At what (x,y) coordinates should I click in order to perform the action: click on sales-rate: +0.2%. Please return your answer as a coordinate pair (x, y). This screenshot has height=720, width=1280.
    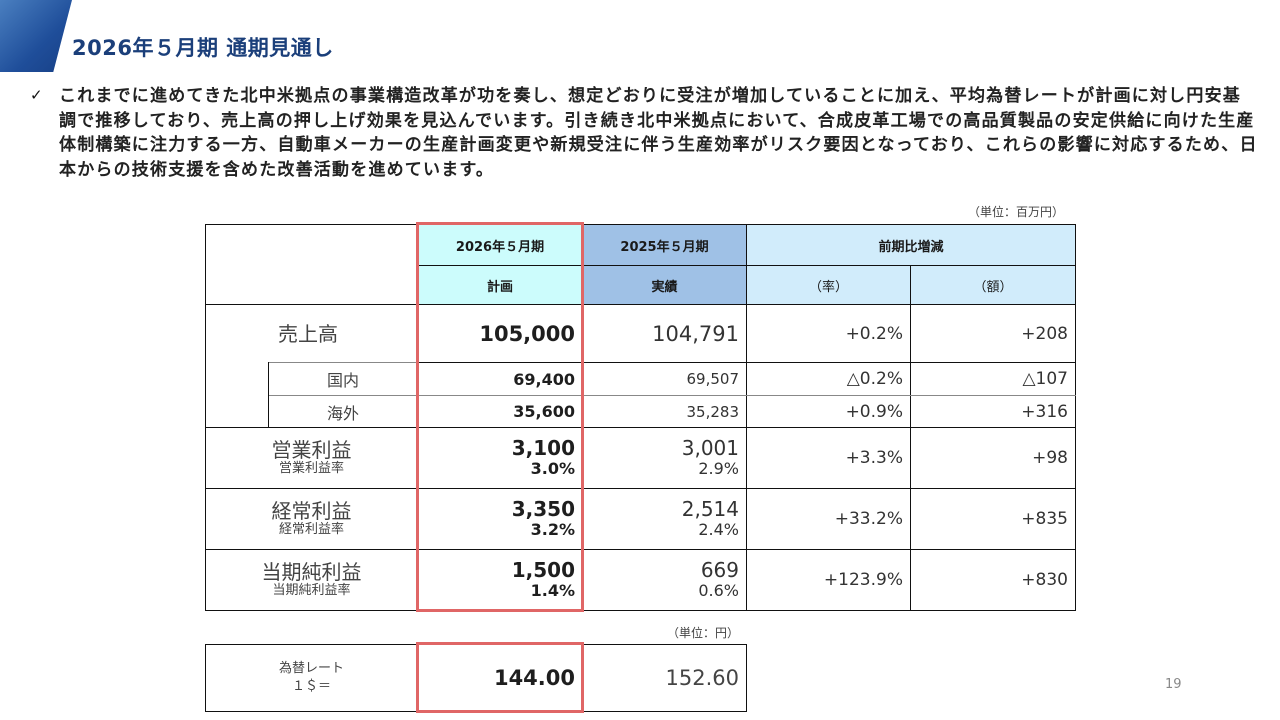
    Looking at the image, I should click on (828, 333).